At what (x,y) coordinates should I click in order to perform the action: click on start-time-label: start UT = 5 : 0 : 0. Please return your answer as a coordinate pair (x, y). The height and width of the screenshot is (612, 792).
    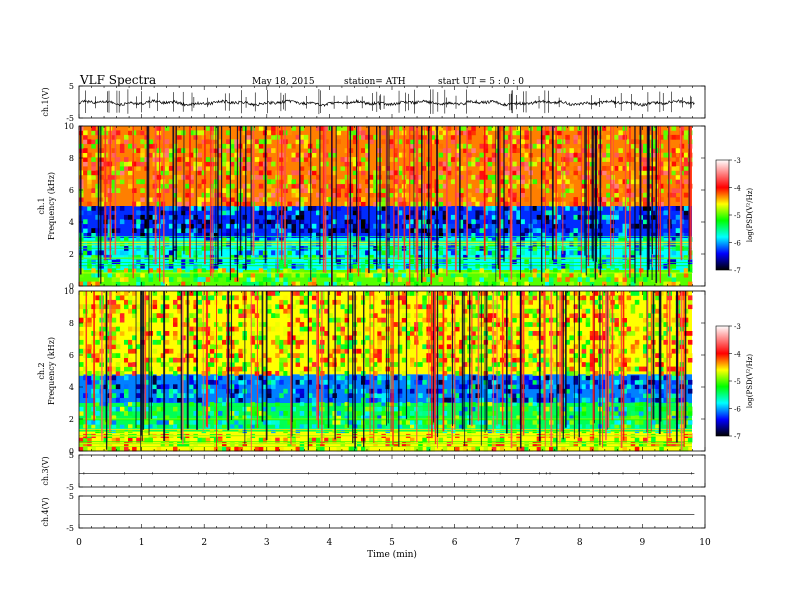
    Looking at the image, I should click on (481, 82).